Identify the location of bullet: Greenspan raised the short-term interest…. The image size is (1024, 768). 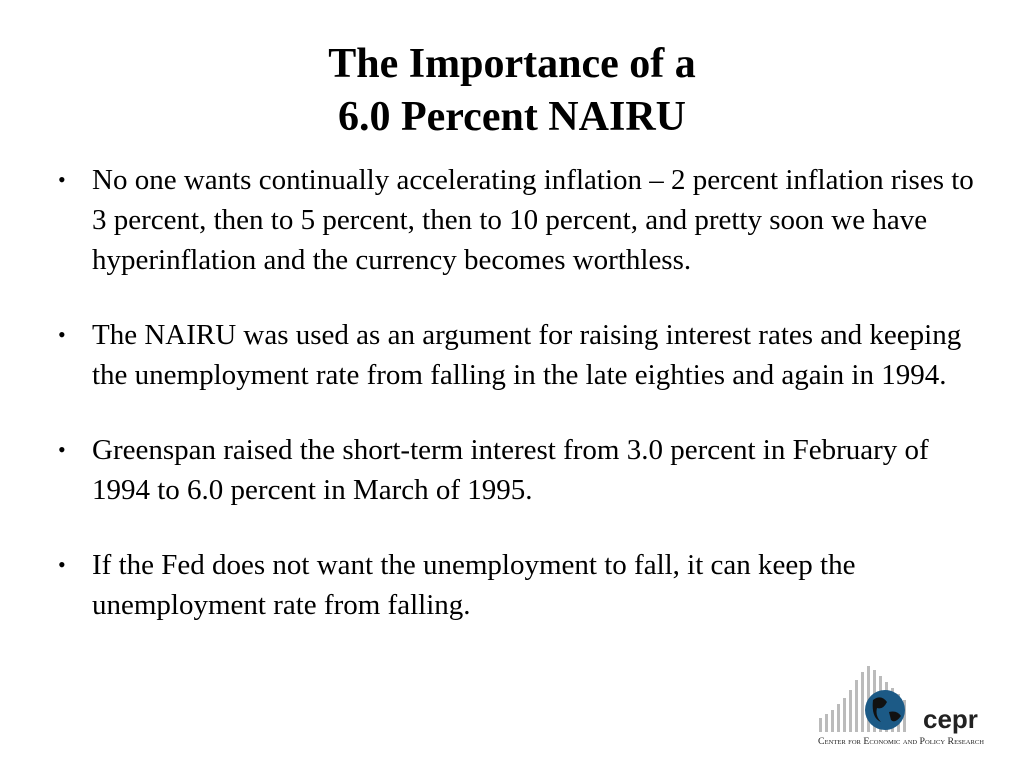
(522, 470).